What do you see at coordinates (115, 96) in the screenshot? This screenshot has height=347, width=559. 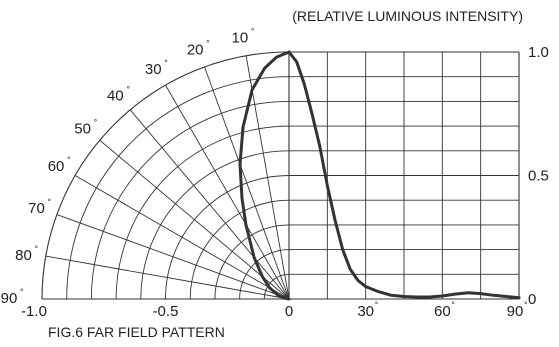 I see `polar-angle-label: 40` at bounding box center [115, 96].